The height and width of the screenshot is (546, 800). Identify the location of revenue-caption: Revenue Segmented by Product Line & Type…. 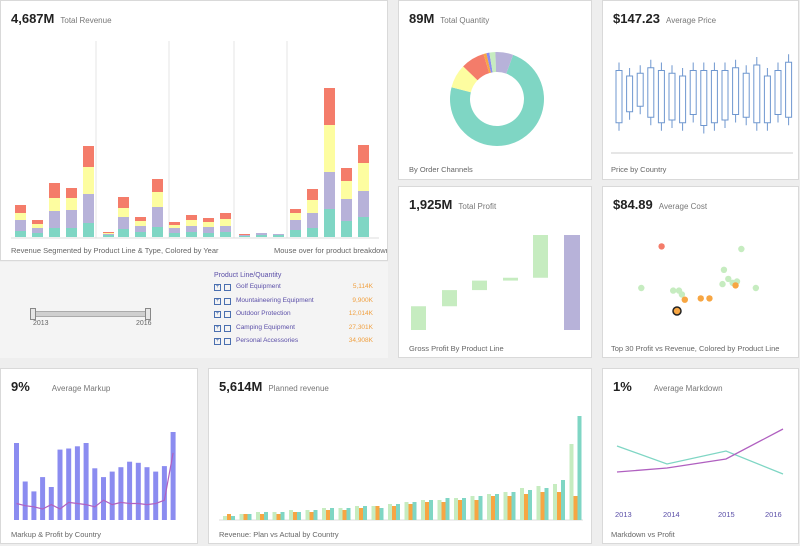
(115, 250).